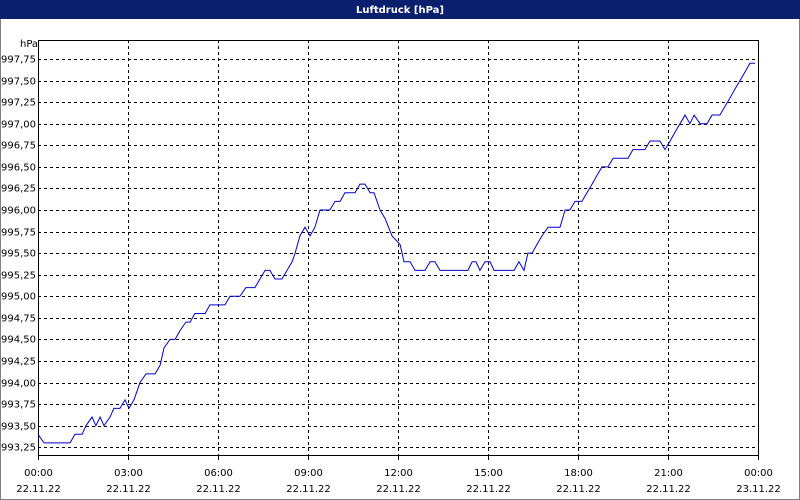  What do you see at coordinates (668, 473) in the screenshot?
I see `x-tick-label: 21:00` at bounding box center [668, 473].